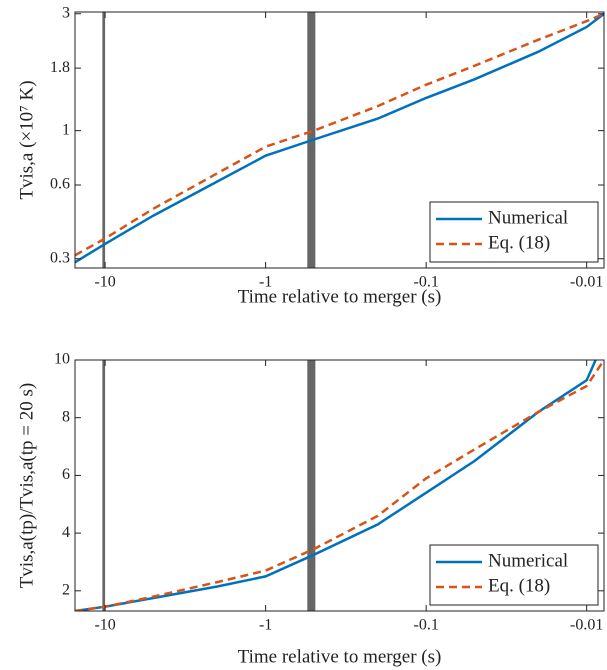  What do you see at coordinates (66, 12) in the screenshot?
I see `y-tick-label: 3` at bounding box center [66, 12].